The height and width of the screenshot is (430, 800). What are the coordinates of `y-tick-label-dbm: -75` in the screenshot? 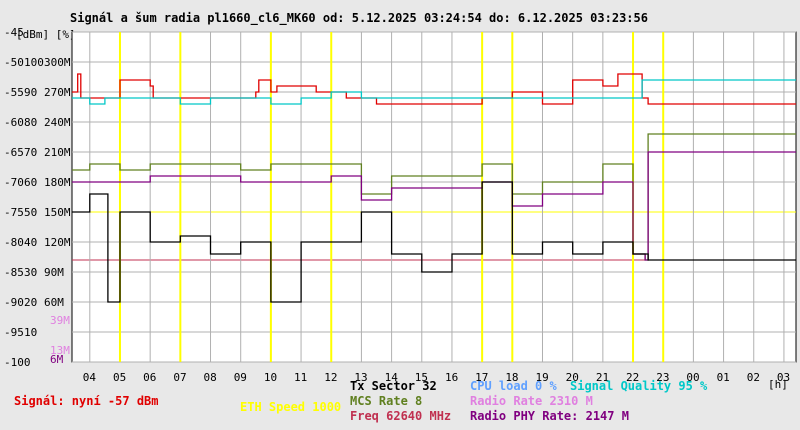 It's located at (14, 212).